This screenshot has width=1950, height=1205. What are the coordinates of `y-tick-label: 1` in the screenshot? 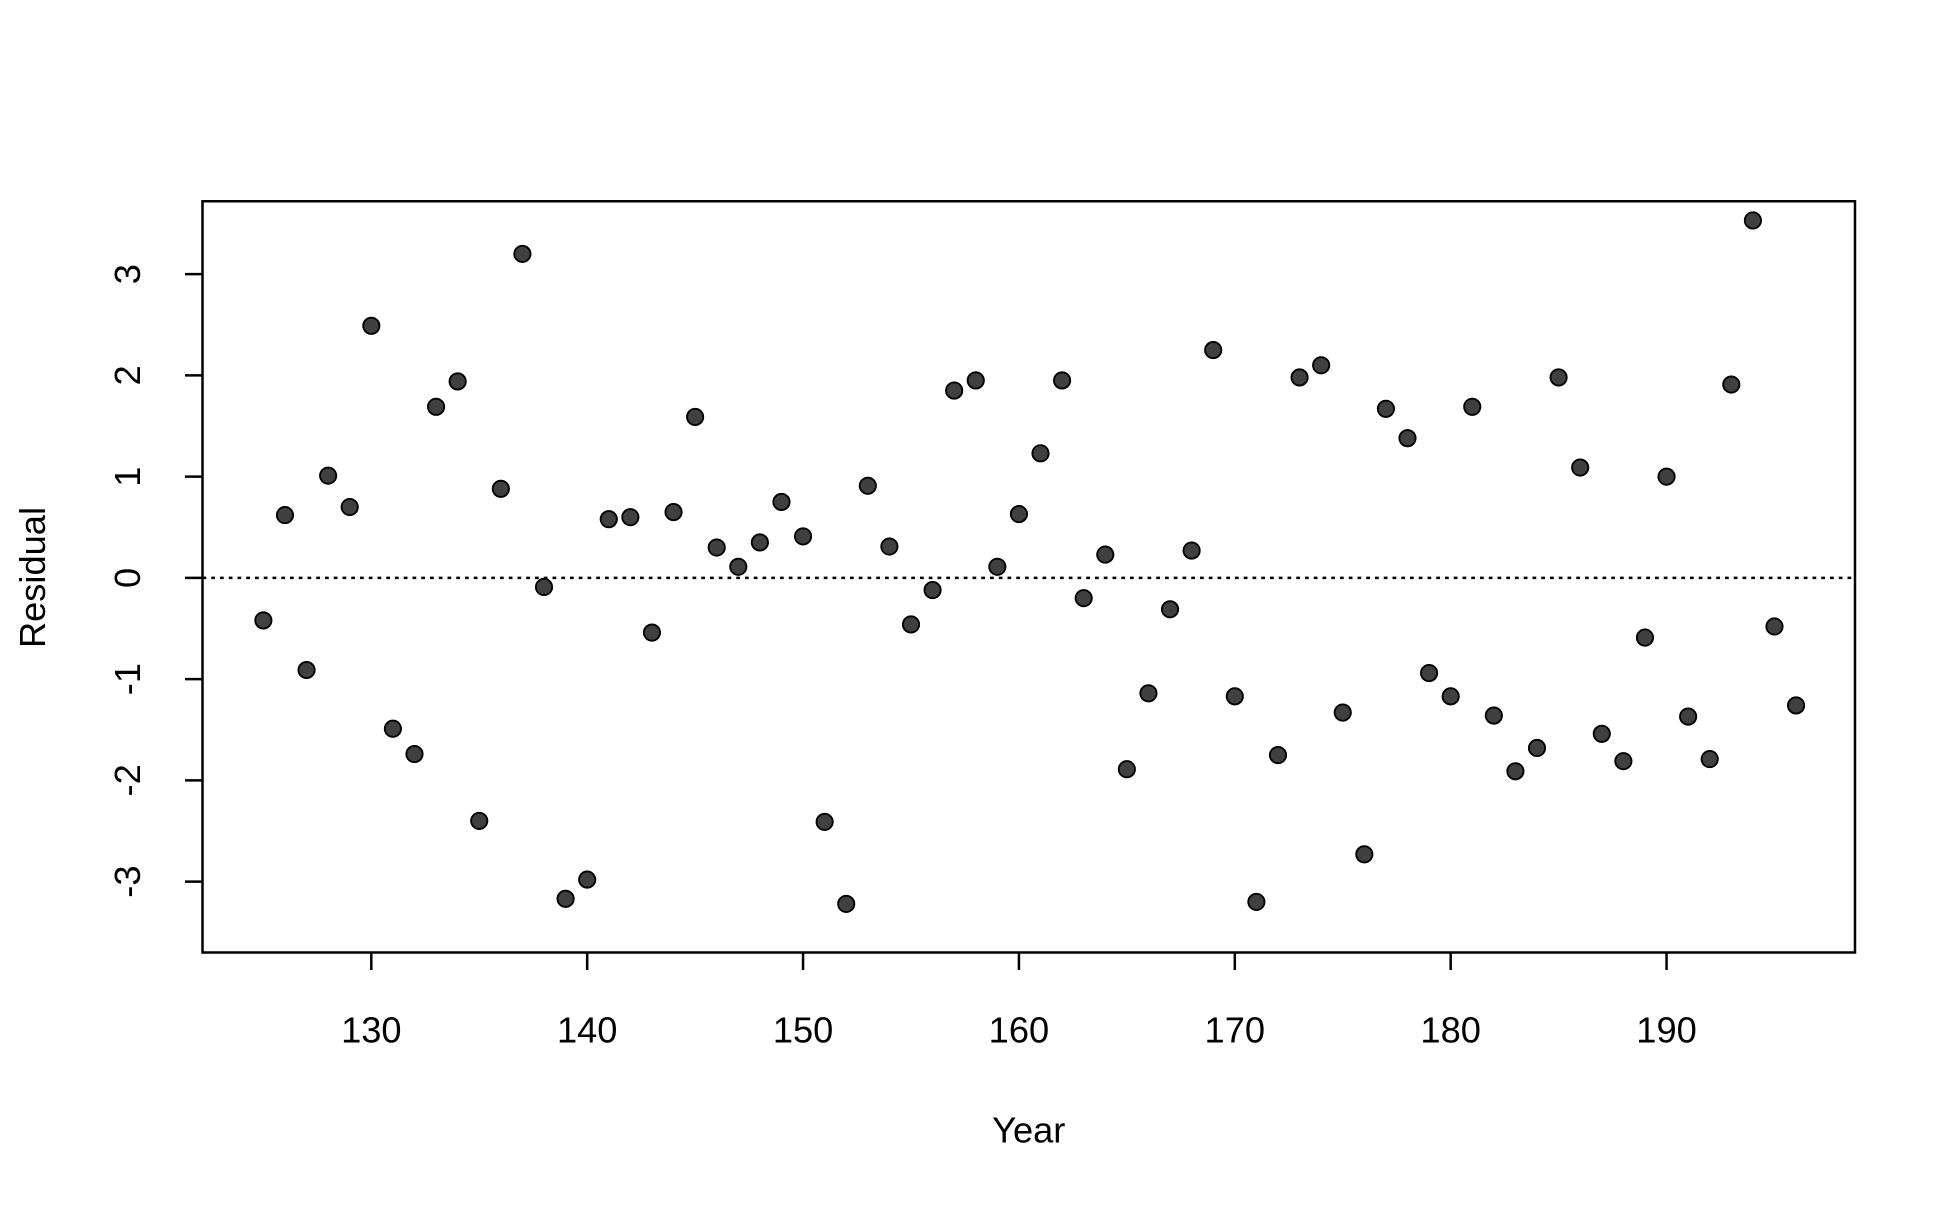 It's located at (127, 477).